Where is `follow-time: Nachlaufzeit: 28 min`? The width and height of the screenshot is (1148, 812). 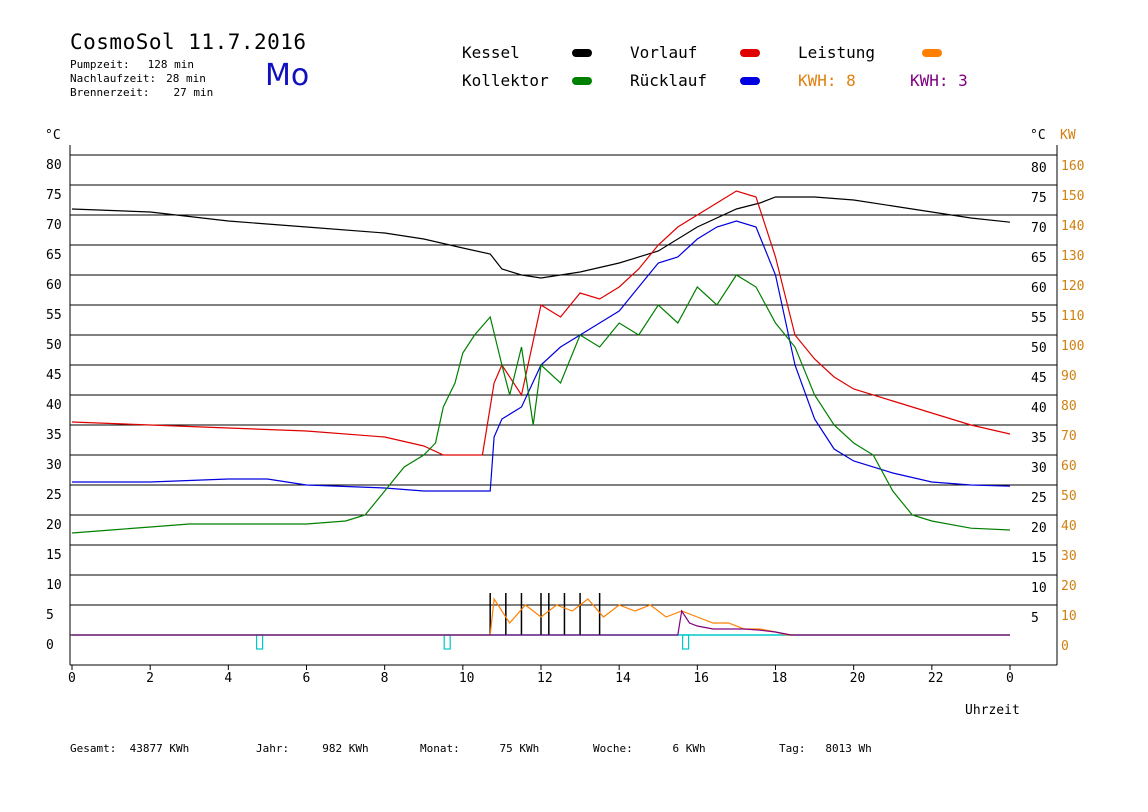 follow-time: Nachlaufzeit: 28 min is located at coordinates (138, 78).